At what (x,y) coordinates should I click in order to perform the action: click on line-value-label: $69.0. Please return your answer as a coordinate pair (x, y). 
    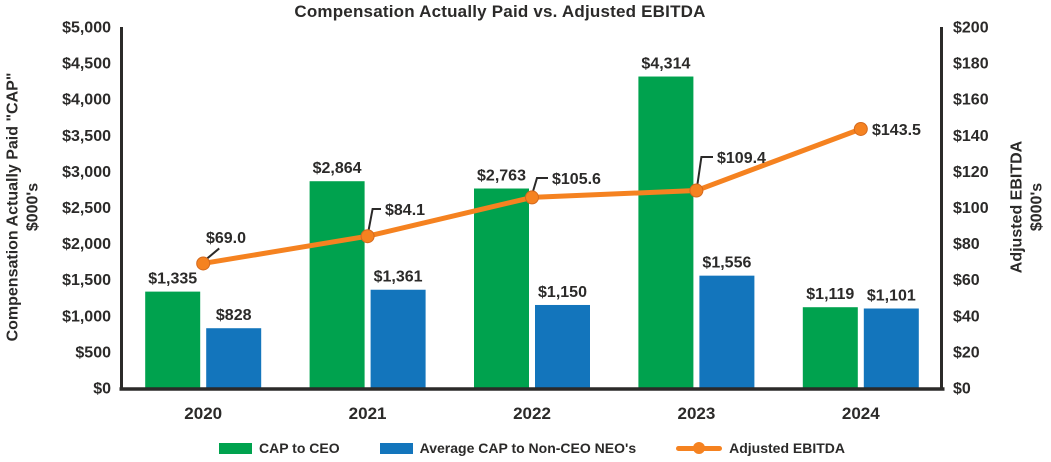
    Looking at the image, I should click on (226, 238).